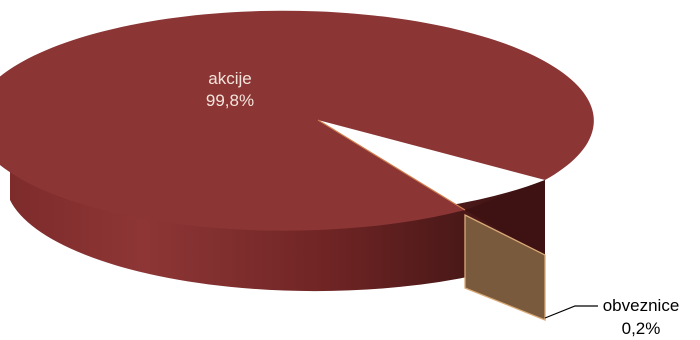 The image size is (700, 340). I want to click on slice-label-obveznice: obveznice, so click(641, 305).